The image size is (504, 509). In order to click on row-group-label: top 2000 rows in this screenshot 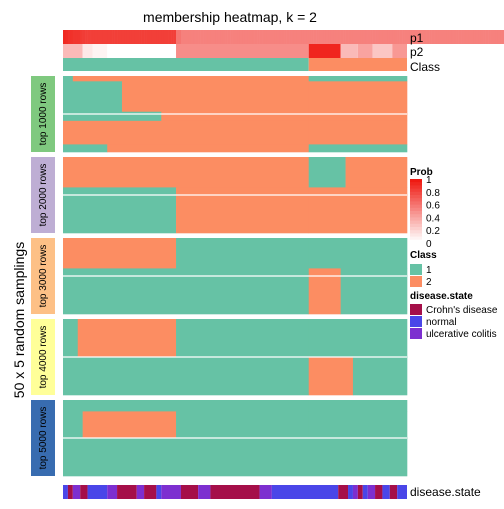, I will do `click(43, 195)`.